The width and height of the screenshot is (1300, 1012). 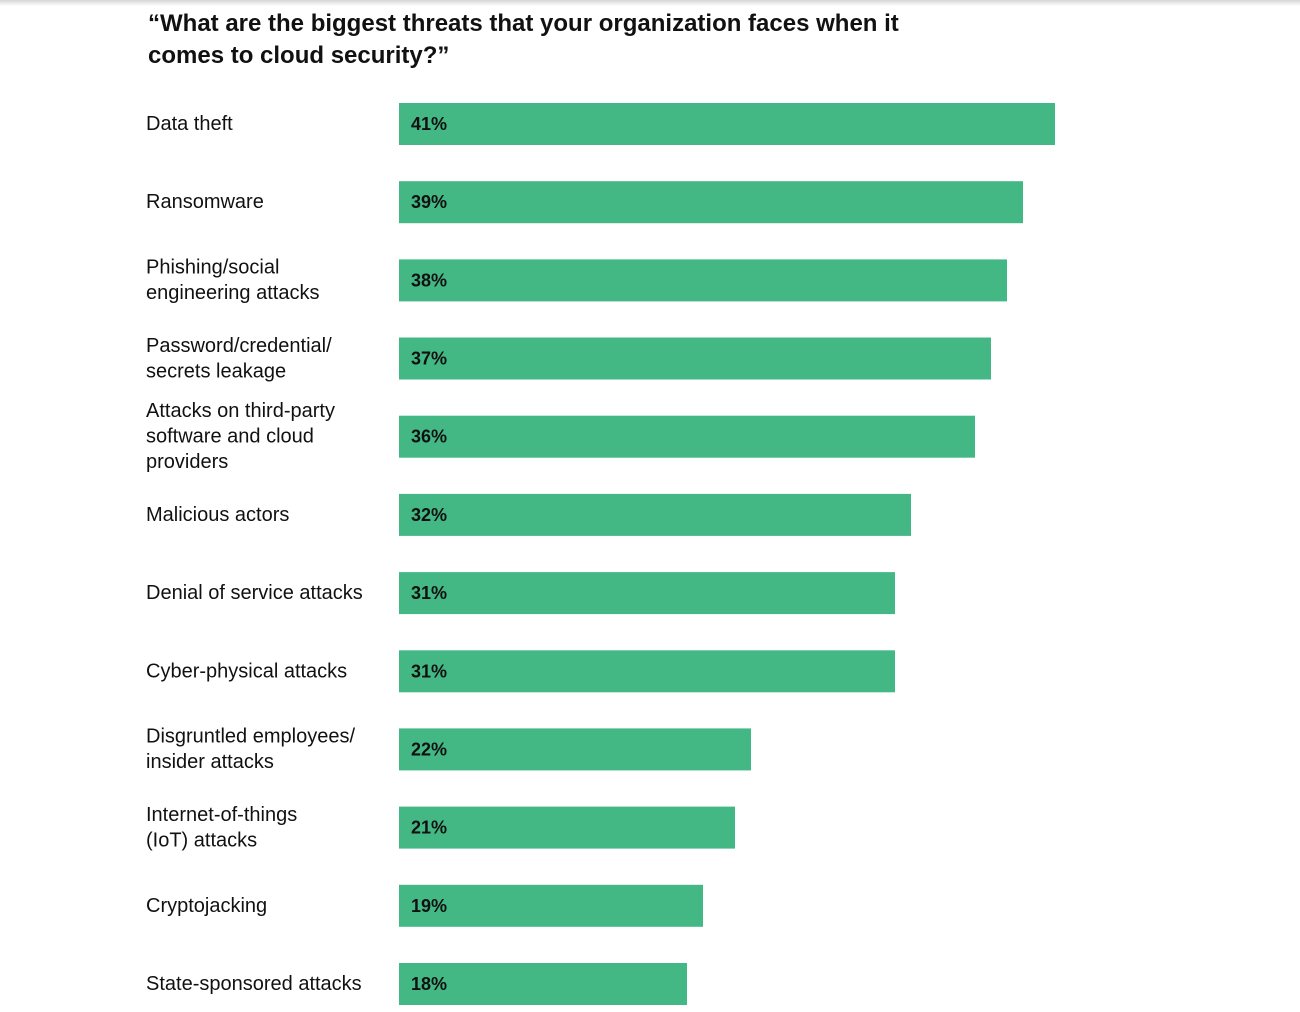 I want to click on bar-value-label: 38%, so click(x=429, y=280).